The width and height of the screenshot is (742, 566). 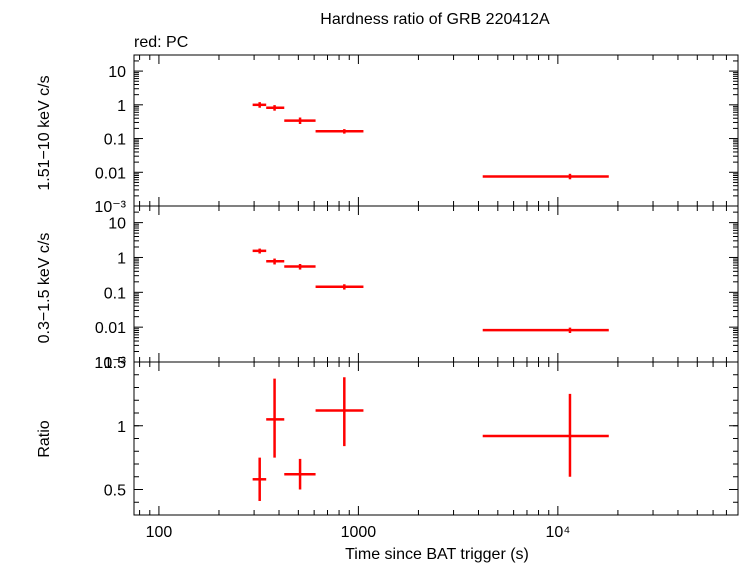 What do you see at coordinates (161, 42) in the screenshot?
I see `legend-text: red: PC` at bounding box center [161, 42].